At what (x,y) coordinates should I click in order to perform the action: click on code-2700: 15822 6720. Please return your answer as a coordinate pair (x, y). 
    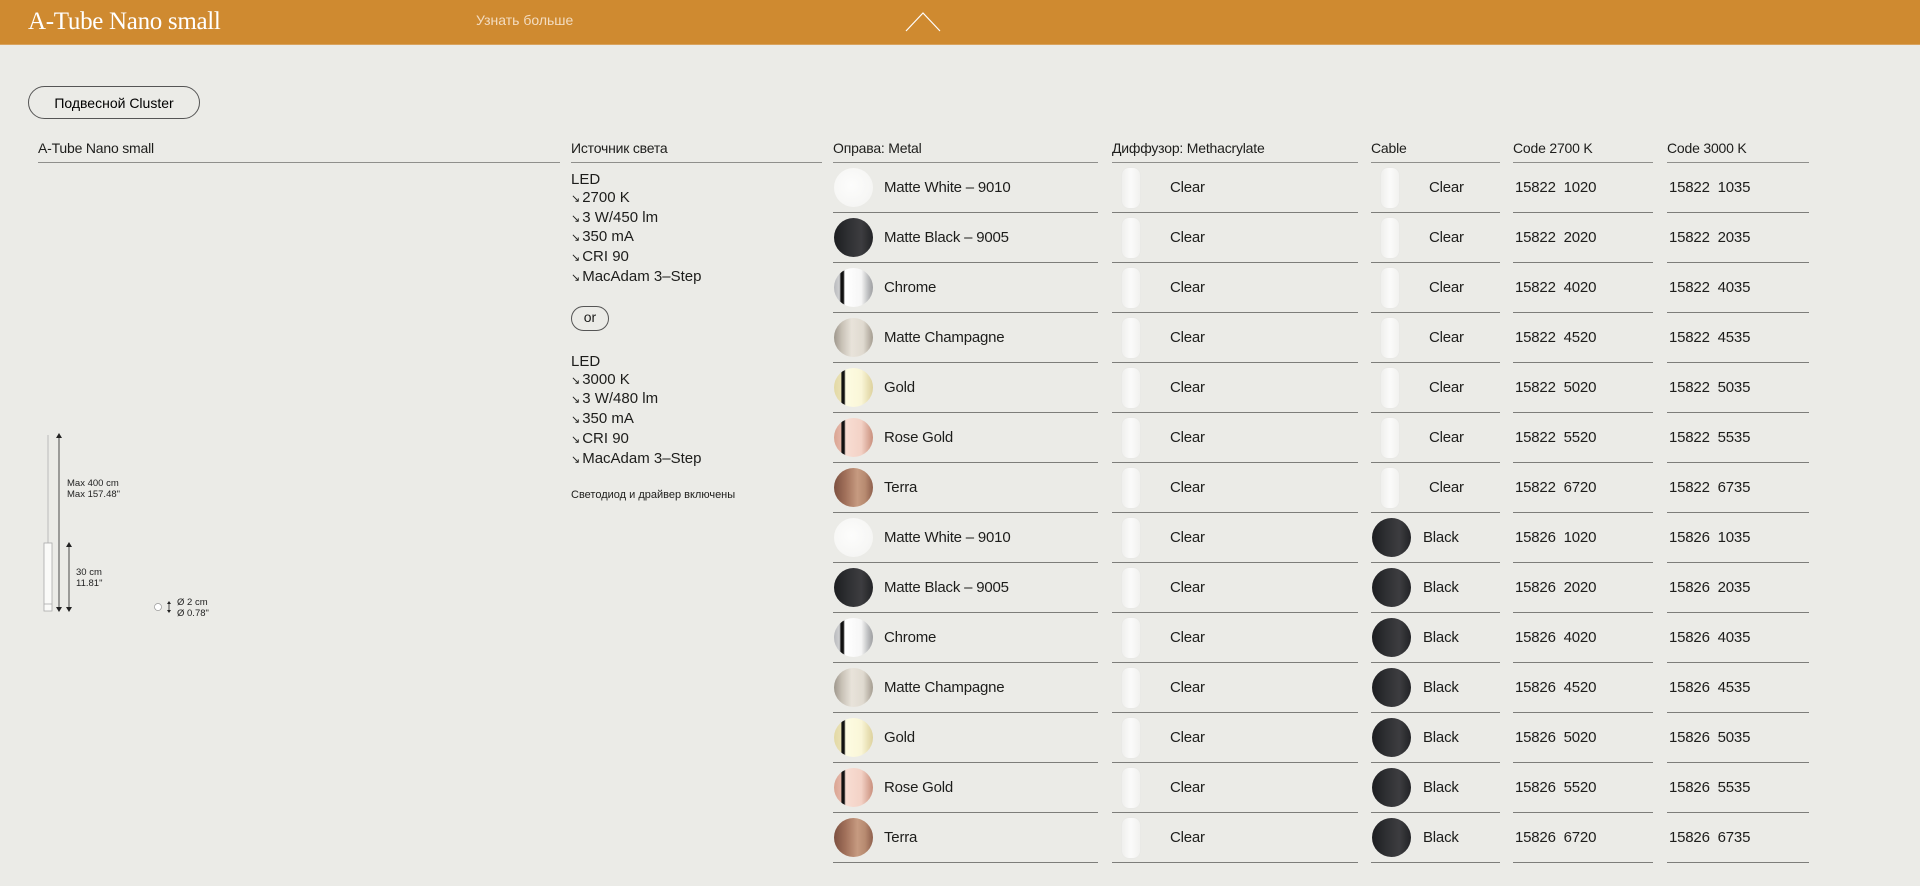
    Looking at the image, I should click on (1556, 487).